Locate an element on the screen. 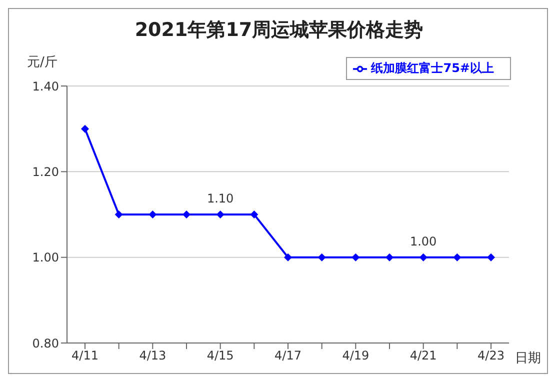 This screenshot has height=382, width=556. legend-label: 纸加膜红富士75#以上 is located at coordinates (432, 68).